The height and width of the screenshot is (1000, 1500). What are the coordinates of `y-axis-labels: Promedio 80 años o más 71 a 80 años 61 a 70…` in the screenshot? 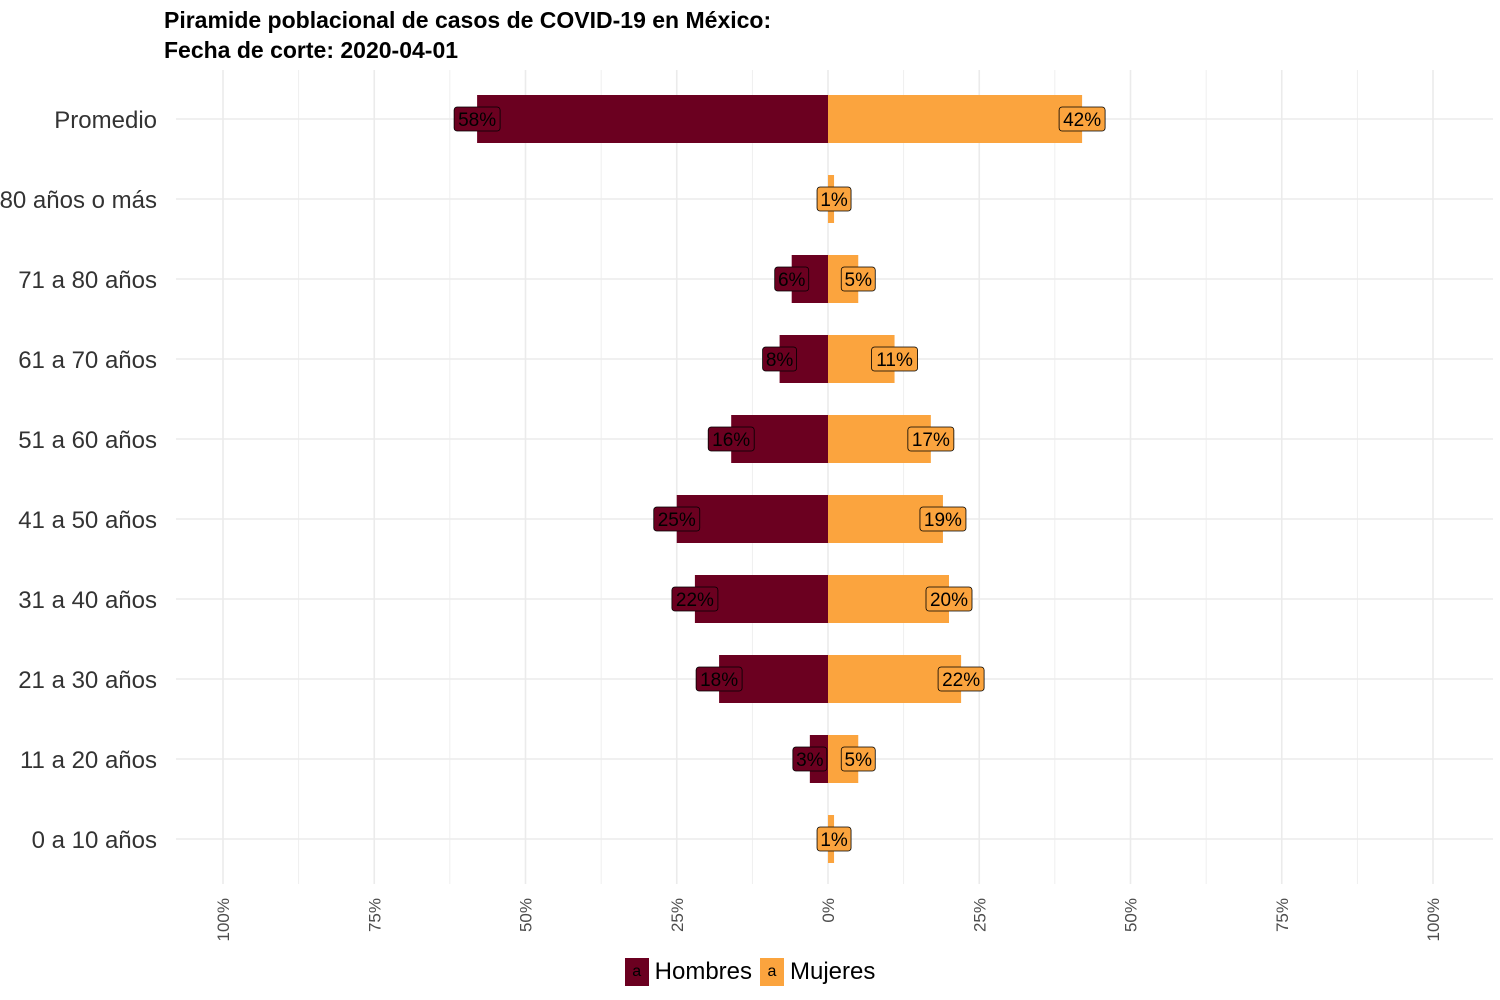 It's located at (78, 480).